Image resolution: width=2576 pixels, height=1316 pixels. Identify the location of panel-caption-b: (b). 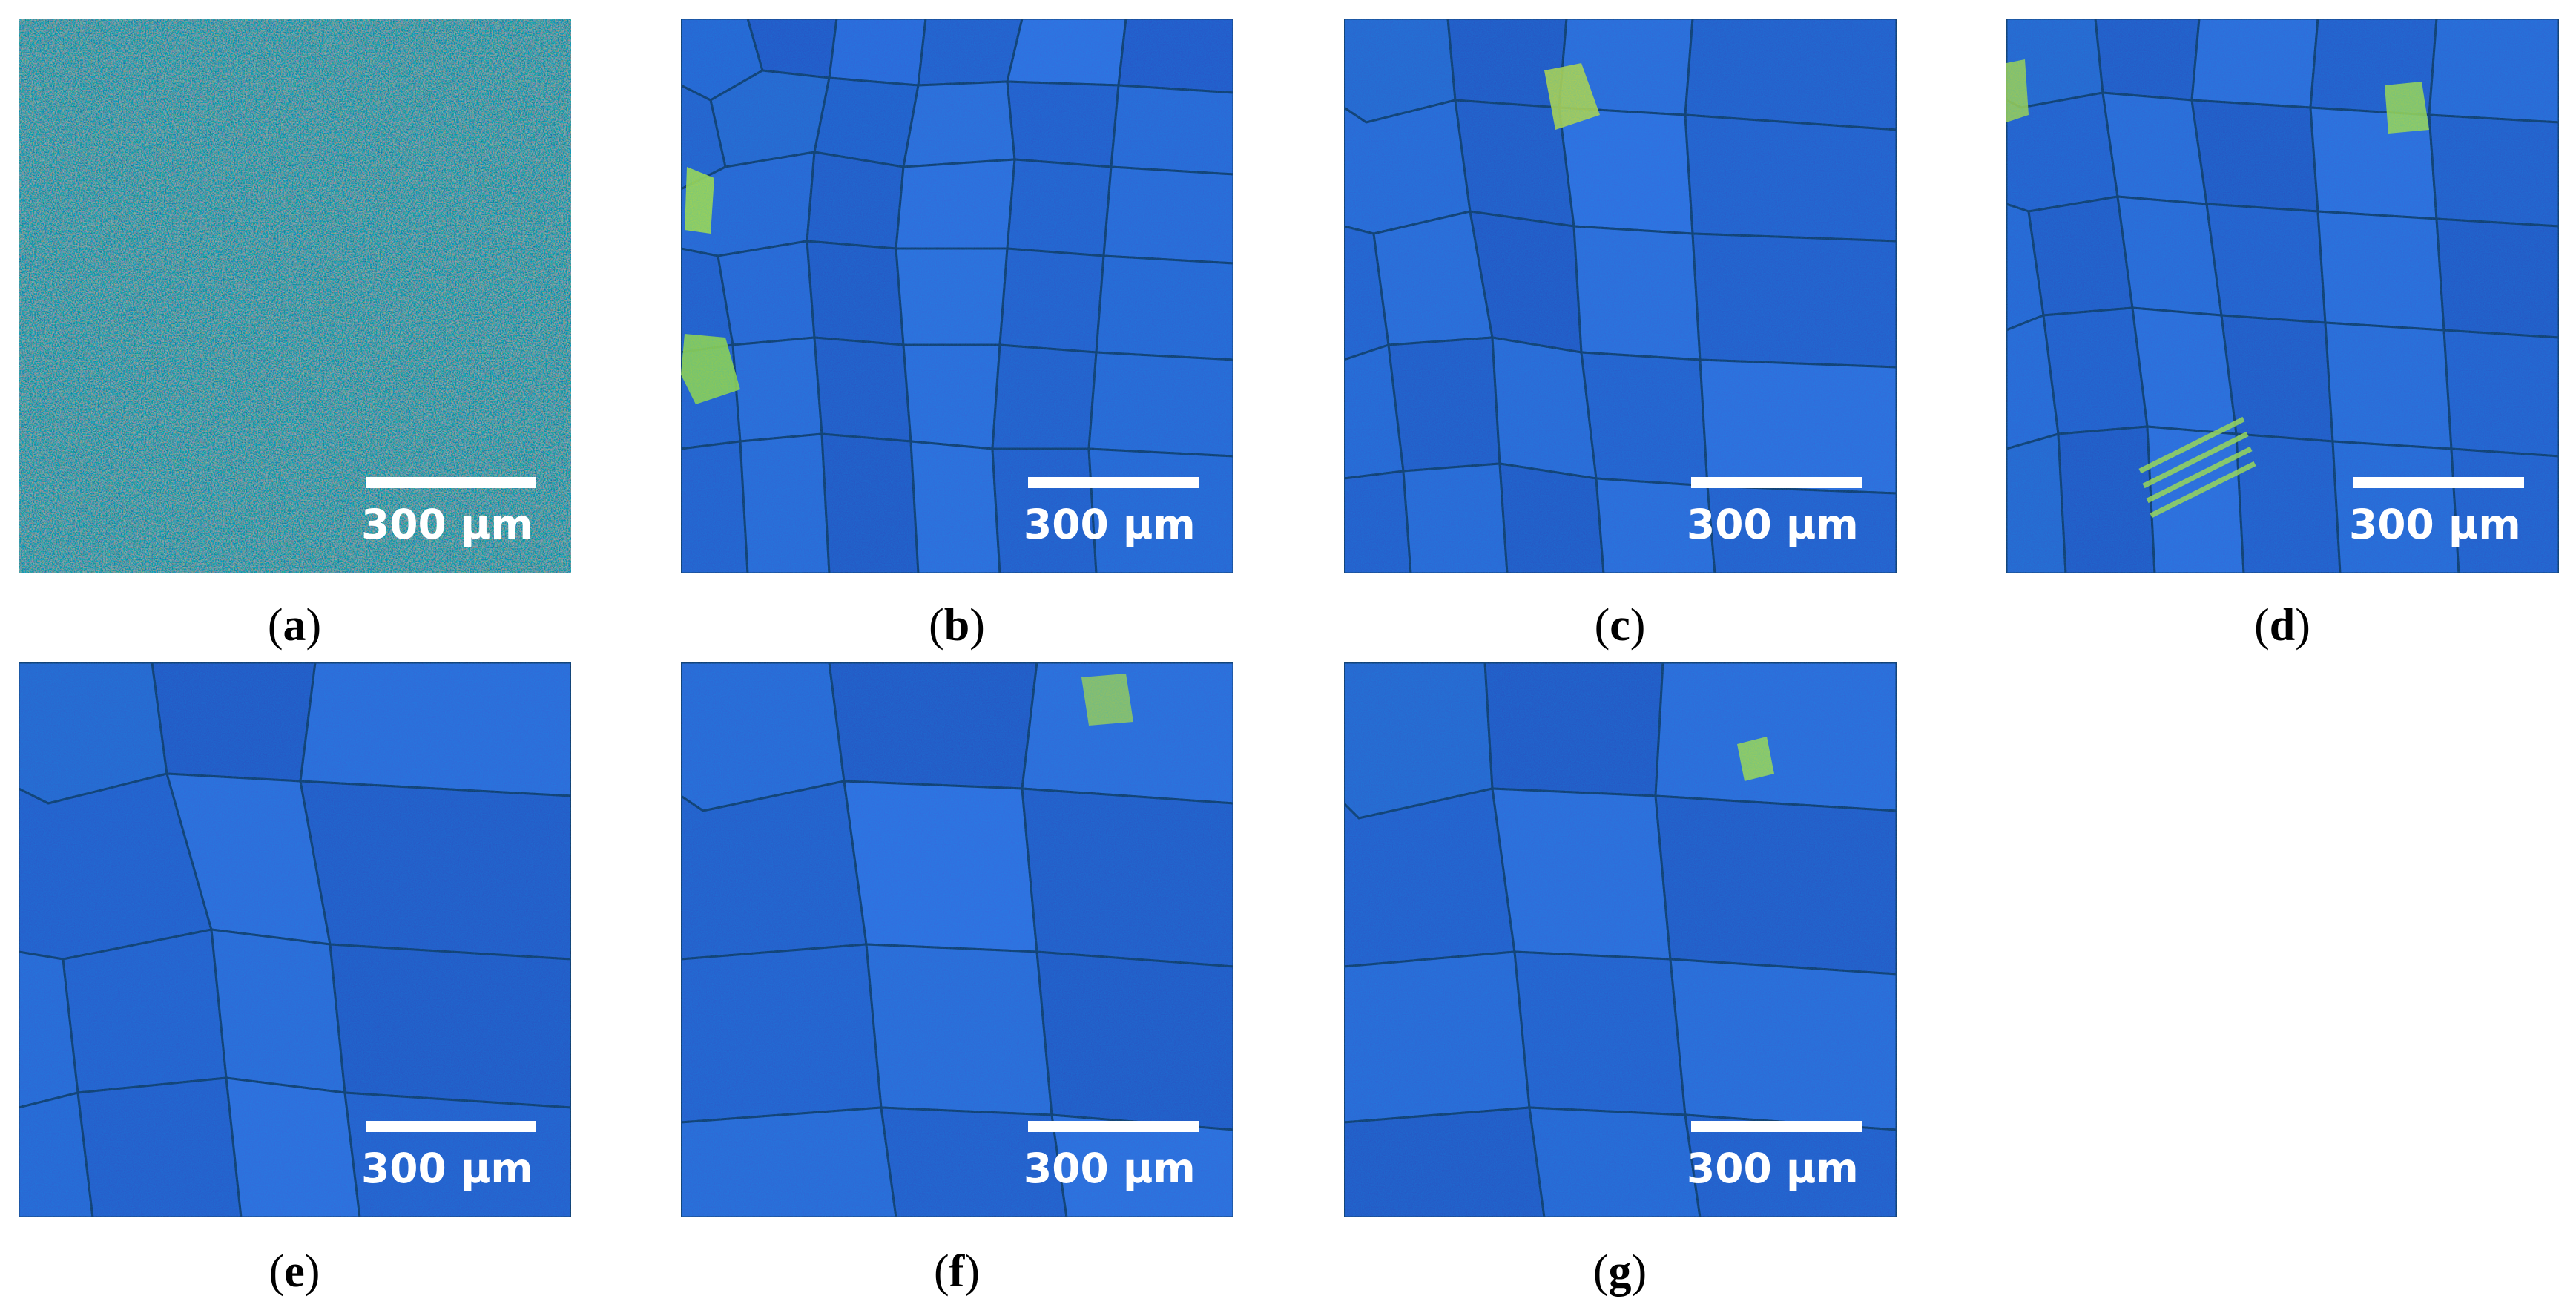
(957, 625).